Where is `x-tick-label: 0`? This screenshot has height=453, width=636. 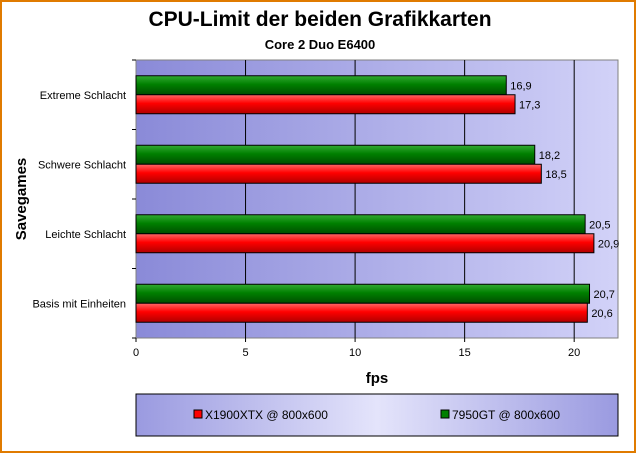
x-tick-label: 0 is located at coordinates (136, 353).